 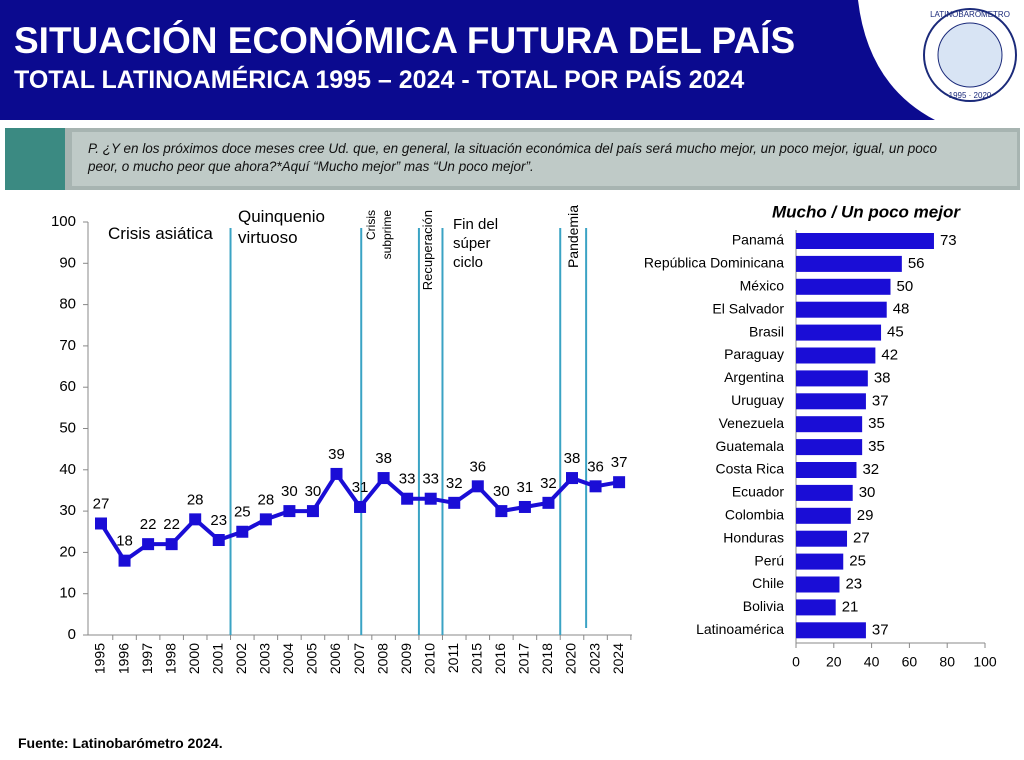 What do you see at coordinates (905, 286) in the screenshot?
I see `data-label: 50` at bounding box center [905, 286].